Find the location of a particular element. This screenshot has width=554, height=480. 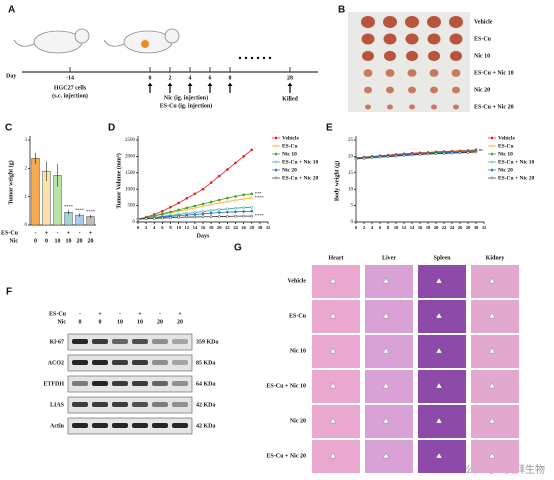

panel-label: D is located at coordinates (111, 128).